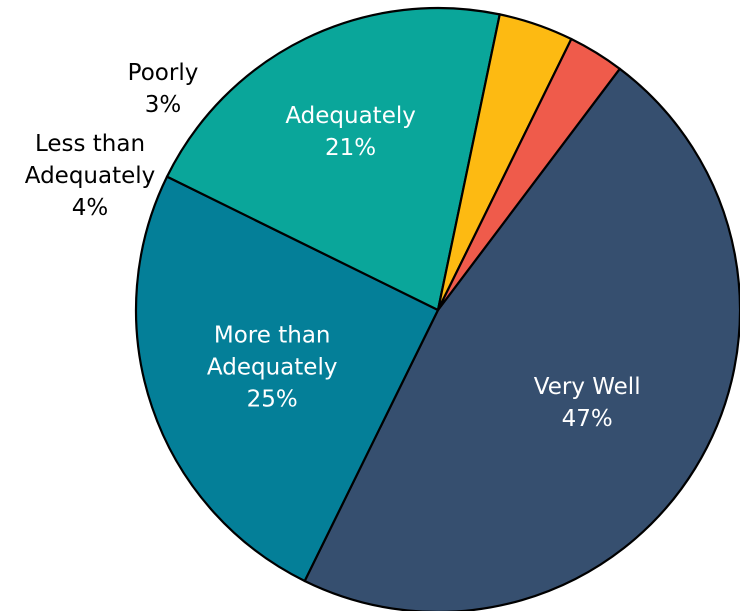  Describe the element at coordinates (528, 174) in the screenshot. I see `pie-slice-poorly` at that location.